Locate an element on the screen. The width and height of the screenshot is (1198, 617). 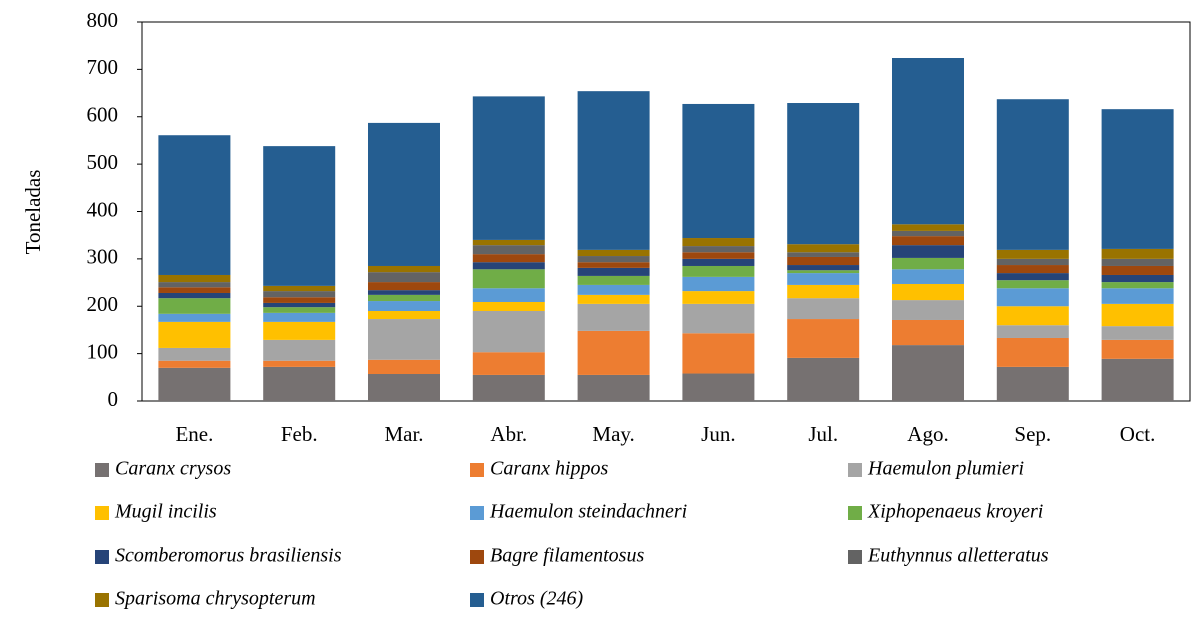
x-tick-label: Oct. is located at coordinates (1138, 434).